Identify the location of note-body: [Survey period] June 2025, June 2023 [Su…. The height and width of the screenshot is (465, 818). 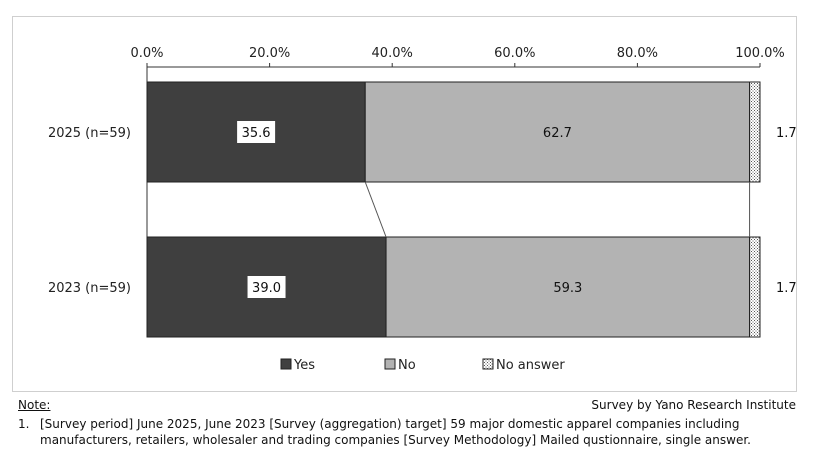
(395, 432).